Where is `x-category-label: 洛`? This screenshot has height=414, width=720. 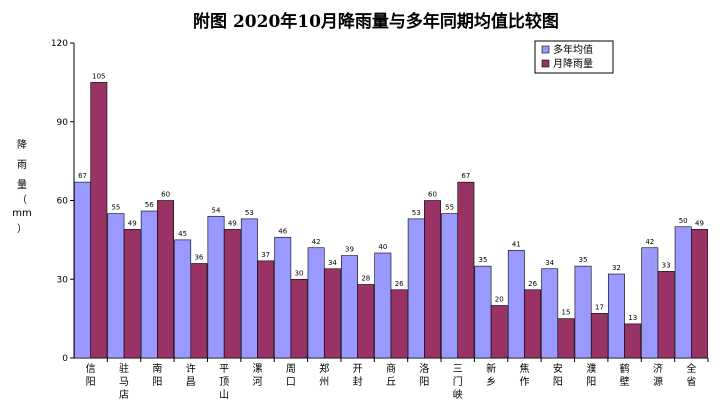 x-category-label: 洛 is located at coordinates (424, 368).